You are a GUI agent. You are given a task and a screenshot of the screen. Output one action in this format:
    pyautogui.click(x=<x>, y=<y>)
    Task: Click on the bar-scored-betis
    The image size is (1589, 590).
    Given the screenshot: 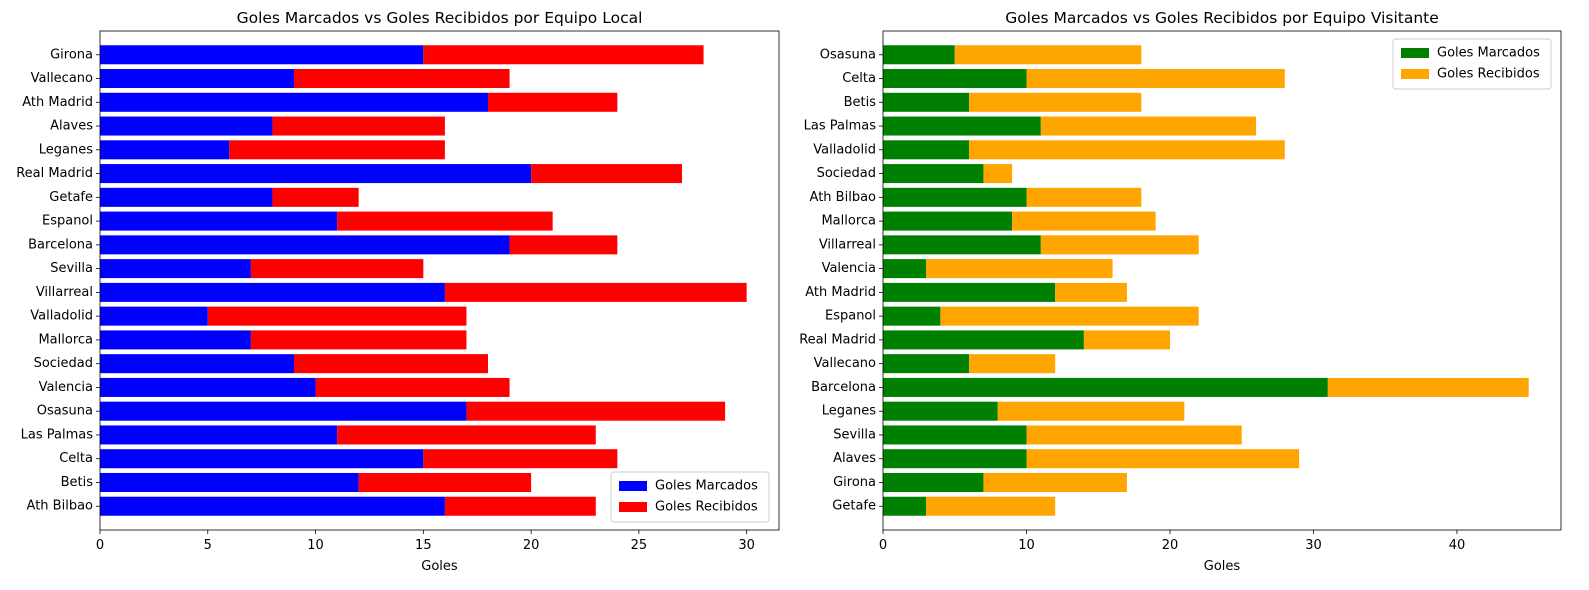 What is the action you would take?
    pyautogui.click(x=926, y=102)
    